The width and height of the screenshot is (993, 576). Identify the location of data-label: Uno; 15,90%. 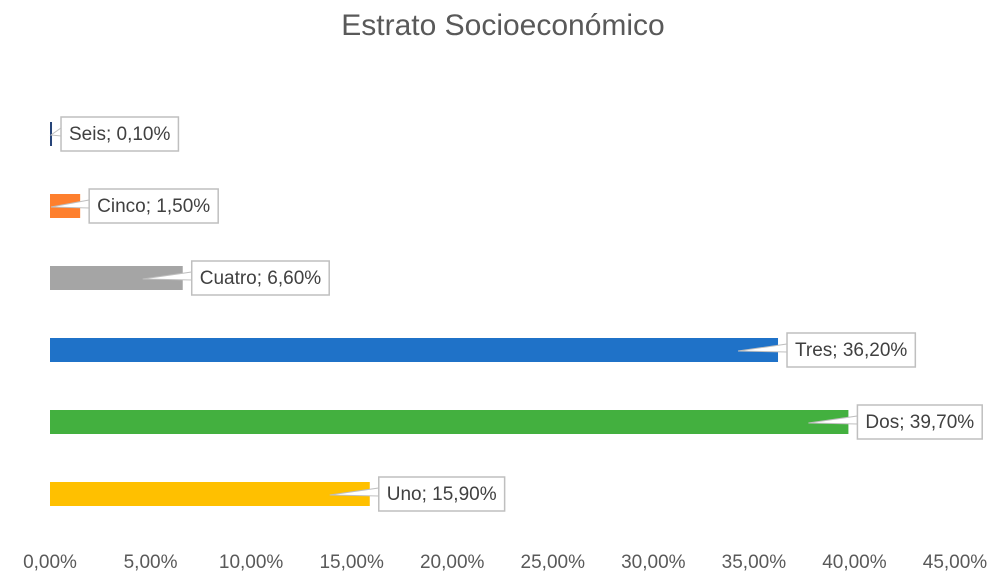
(442, 494).